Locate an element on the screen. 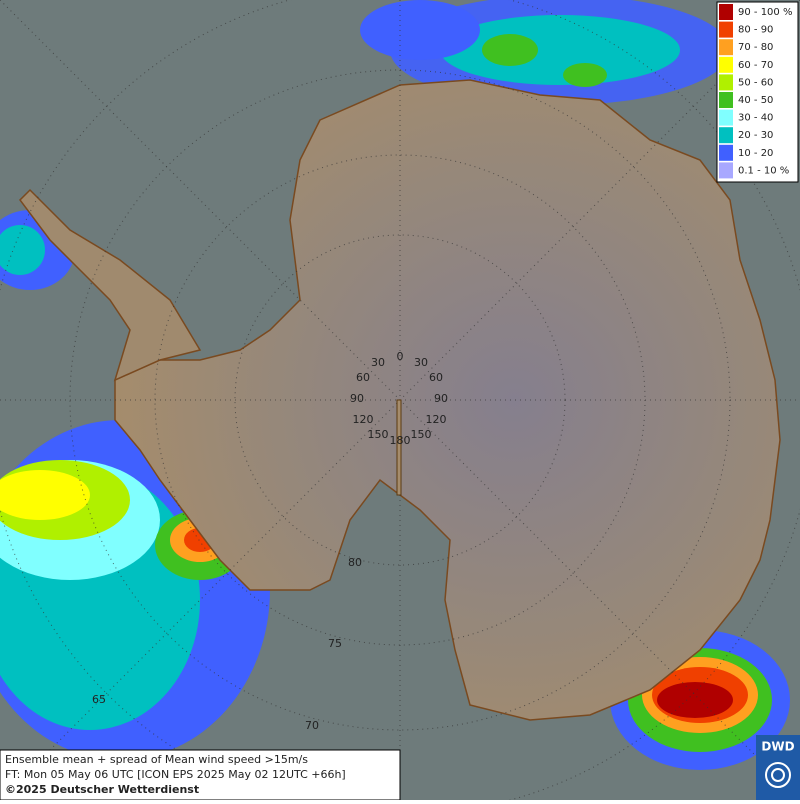 This screenshot has width=800, height=804. peninsula is located at coordinates (110, 285).